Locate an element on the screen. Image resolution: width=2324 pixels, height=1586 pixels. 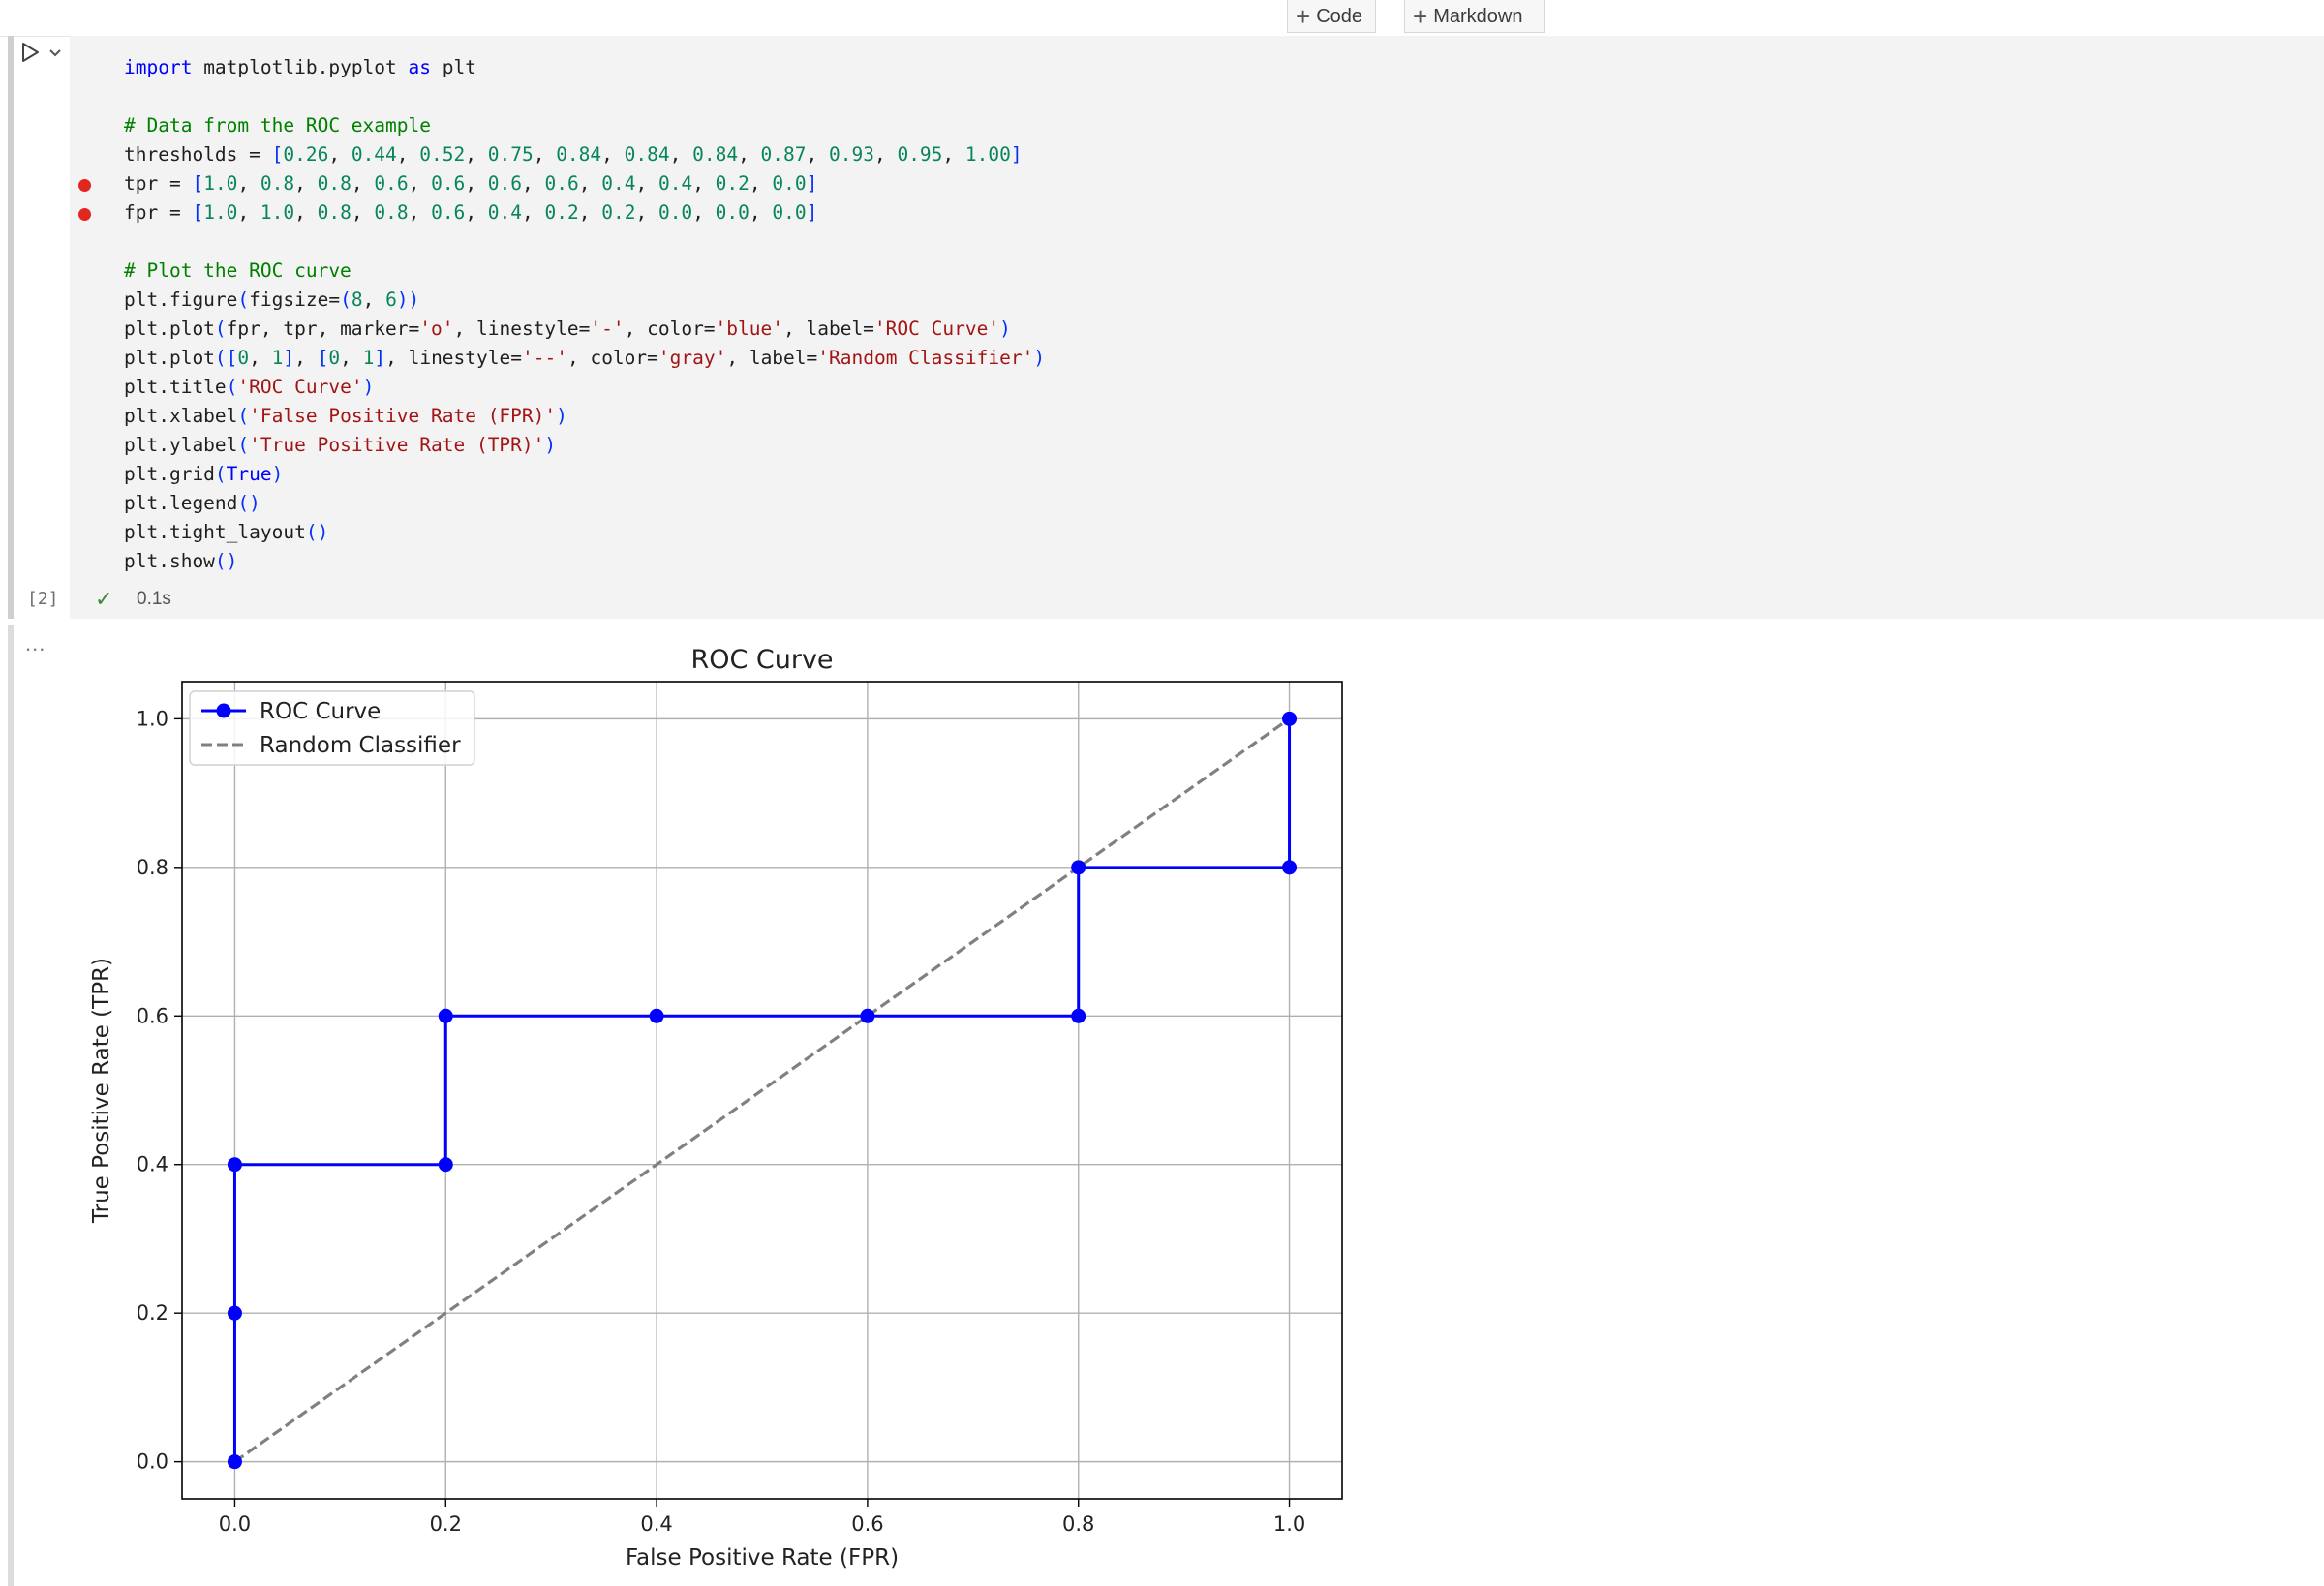
legend-label: ROC Curve is located at coordinates (320, 711).